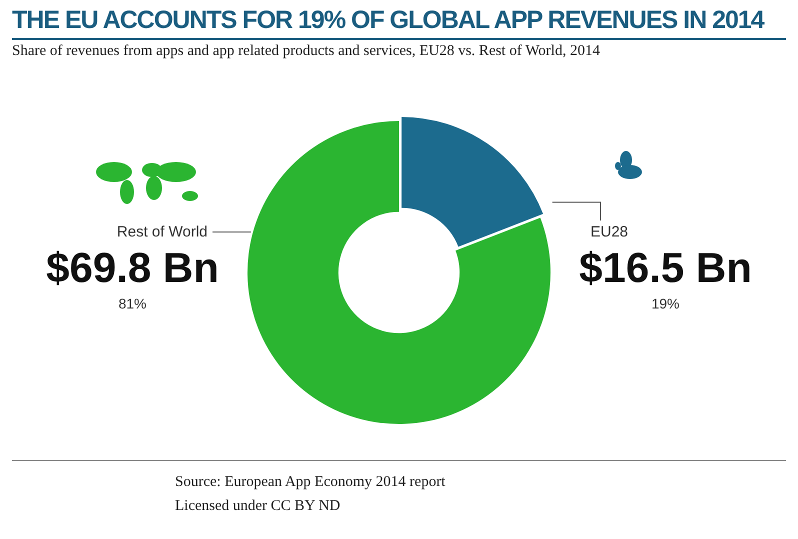 The width and height of the screenshot is (798, 539). What do you see at coordinates (258, 506) in the screenshot?
I see `text: Licensed under CC BY ND` at bounding box center [258, 506].